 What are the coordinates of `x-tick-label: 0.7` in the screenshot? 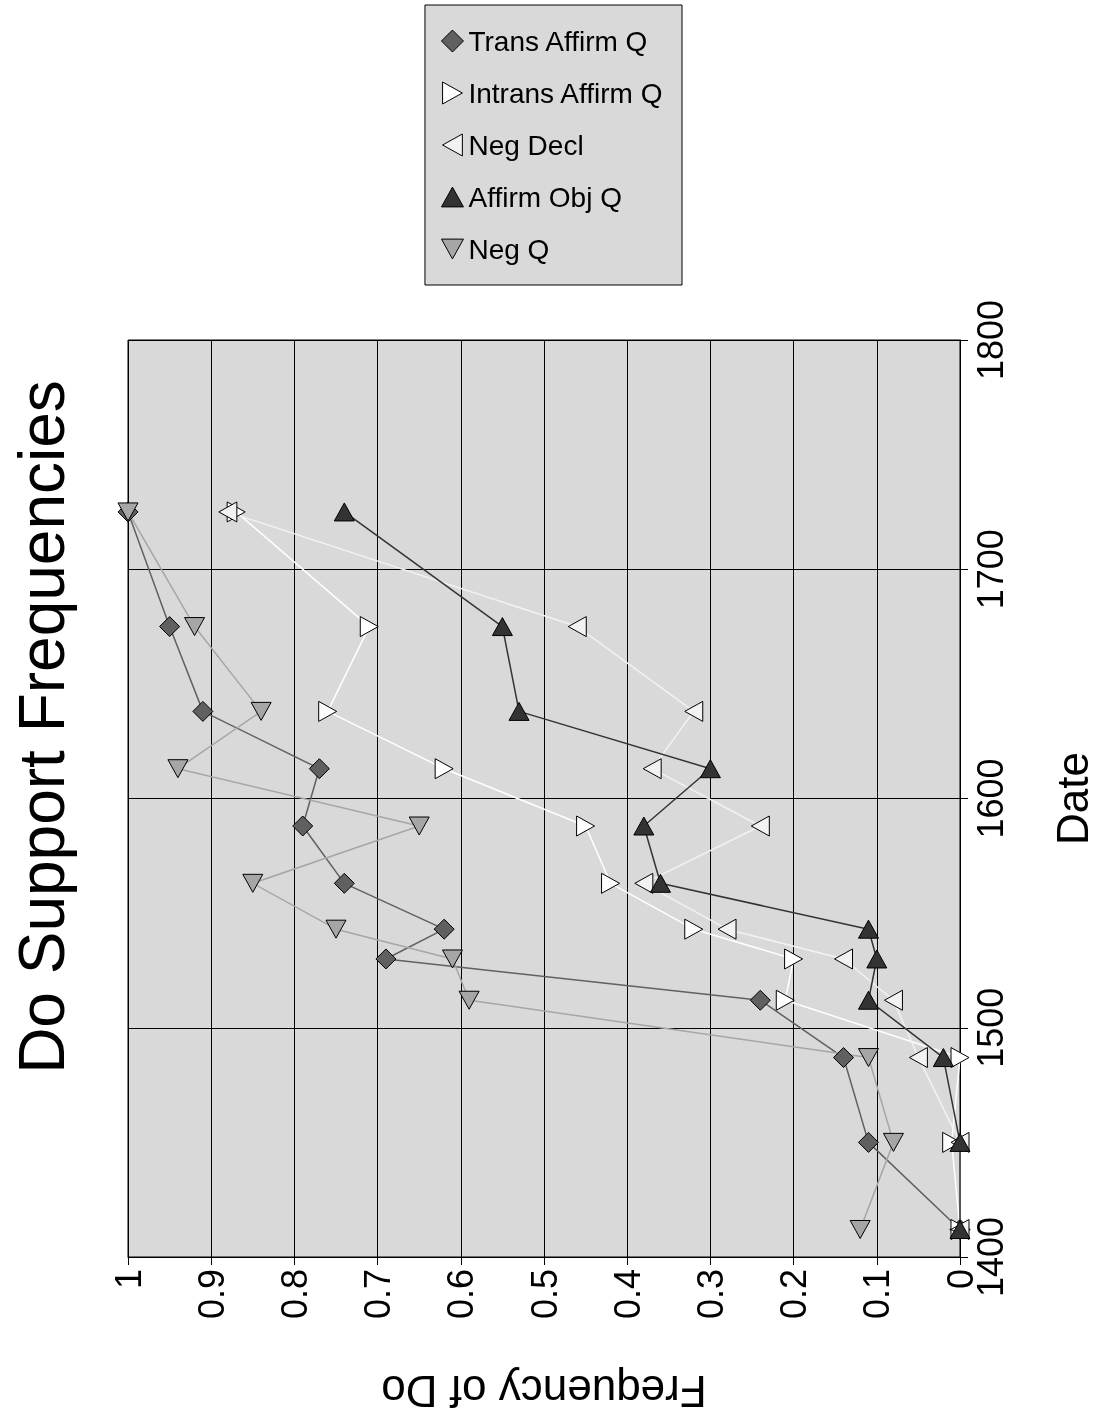 It's located at (378, 1294).